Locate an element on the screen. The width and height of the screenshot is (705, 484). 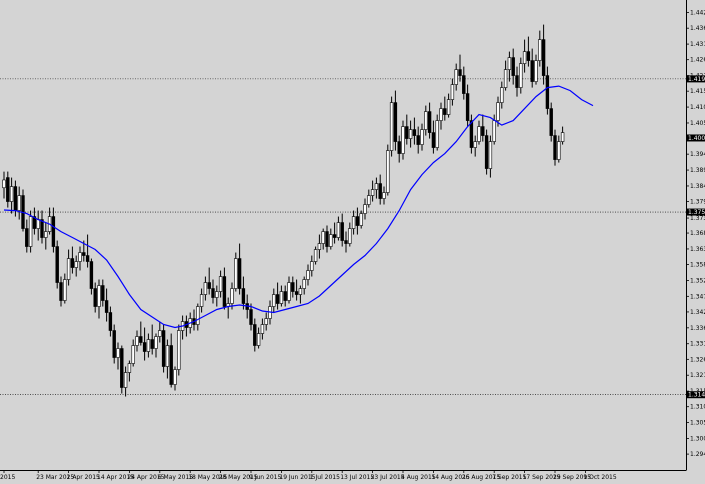
price-tick-label: 1.38420 is located at coordinates (697, 186).